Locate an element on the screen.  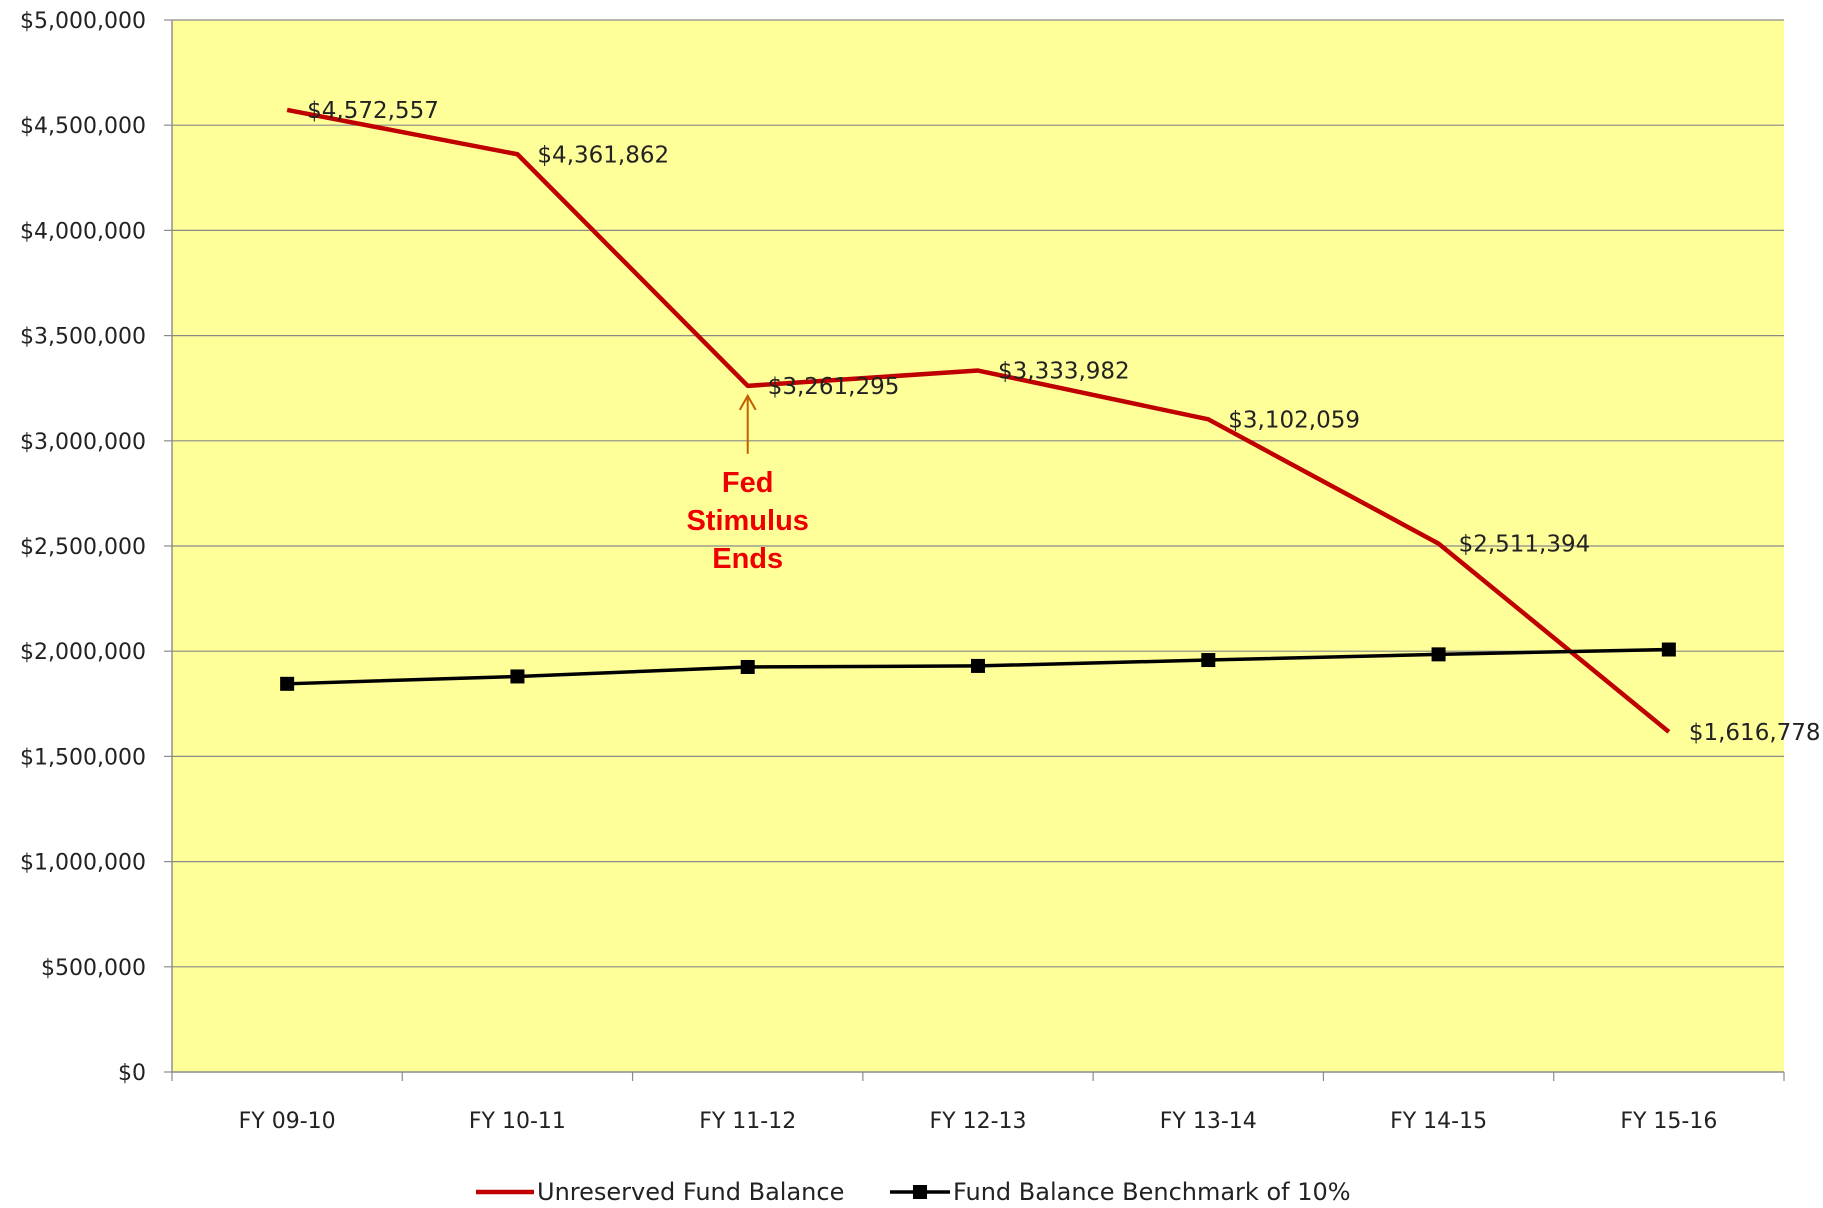
y-tick-label: $5,000,000 is located at coordinates (83, 21).